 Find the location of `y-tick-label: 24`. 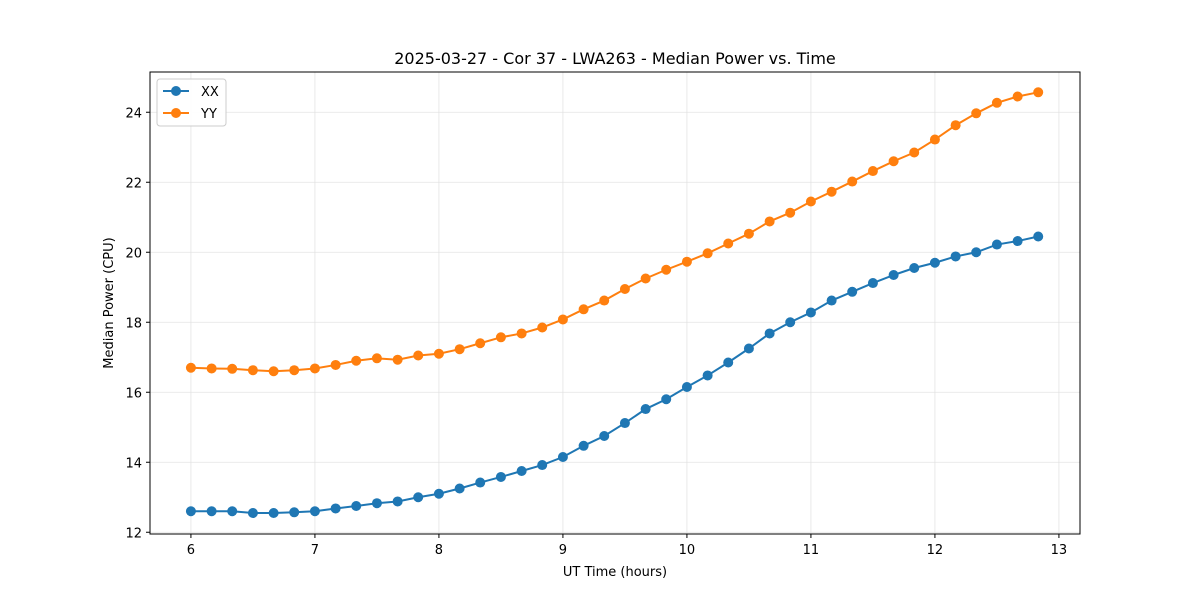

y-tick-label: 24 is located at coordinates (133, 113).